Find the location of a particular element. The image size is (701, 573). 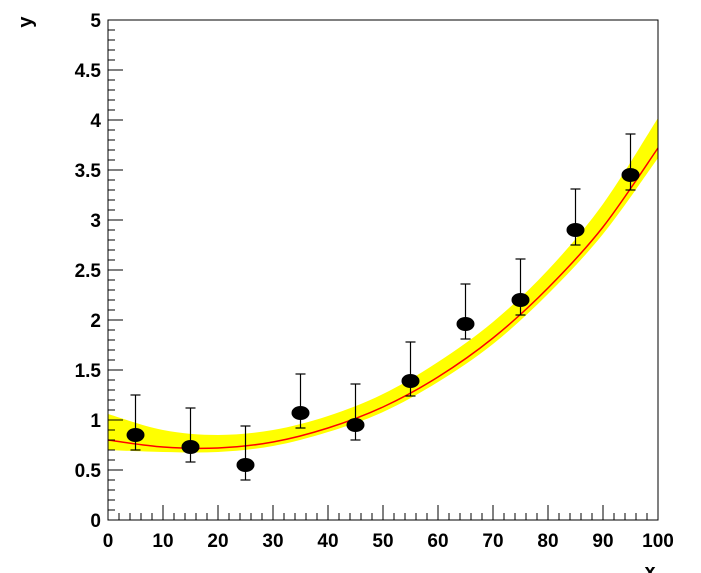

y-tick-label: 3.5 is located at coordinates (88, 171).